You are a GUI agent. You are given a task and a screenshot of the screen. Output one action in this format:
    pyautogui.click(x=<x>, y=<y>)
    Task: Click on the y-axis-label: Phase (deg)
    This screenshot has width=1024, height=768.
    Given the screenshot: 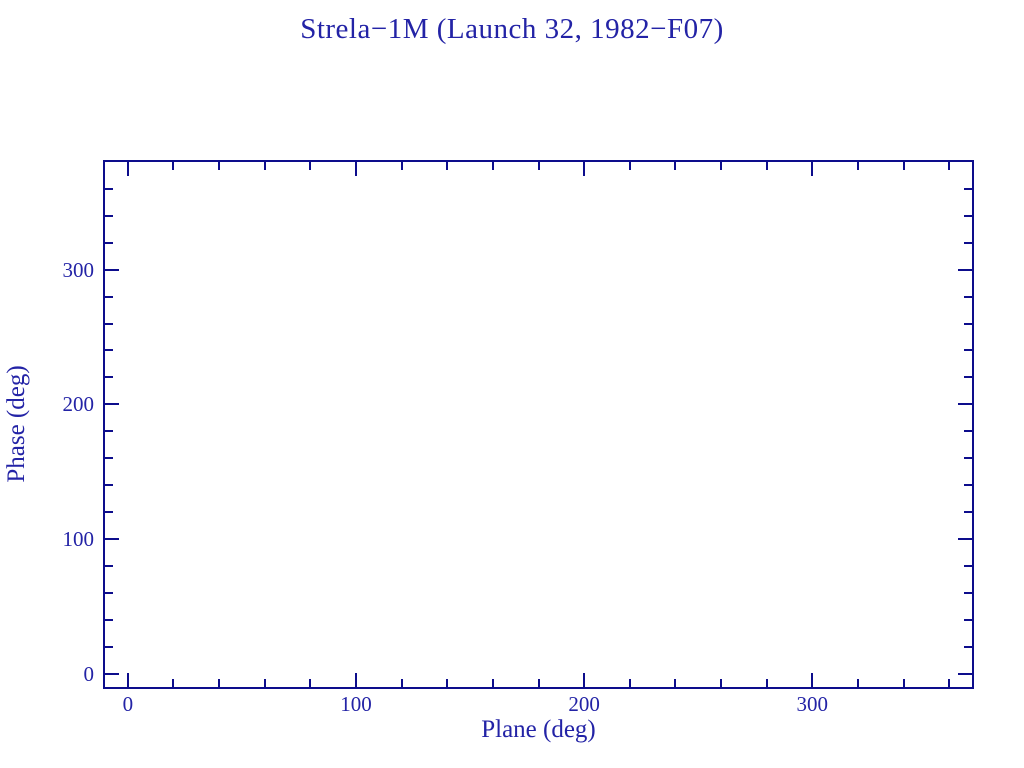 What is the action you would take?
    pyautogui.click(x=16, y=424)
    